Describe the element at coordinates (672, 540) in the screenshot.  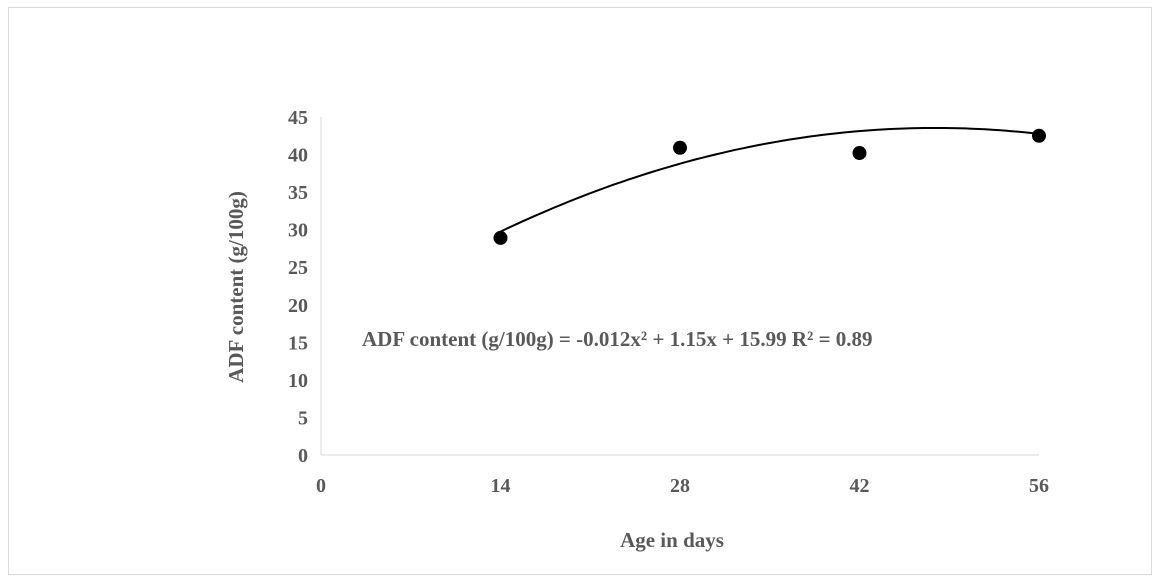
I see `x-axis-title: Age in days` at that location.